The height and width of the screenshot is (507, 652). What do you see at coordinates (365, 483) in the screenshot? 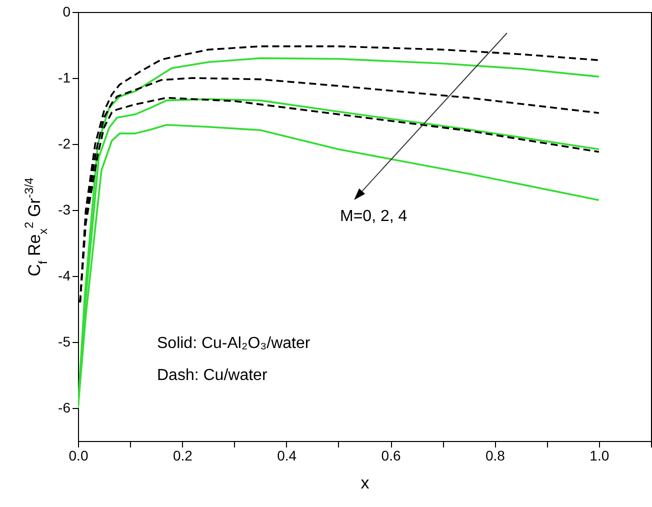
I see `x-axis-title: x` at bounding box center [365, 483].